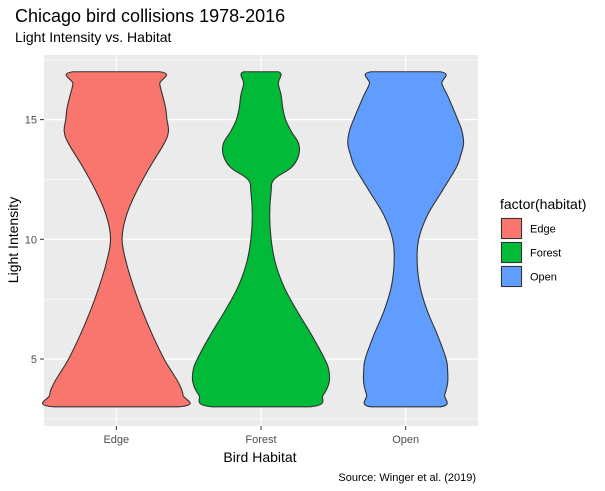 This screenshot has height=491, width=605. I want to click on legend-swatch-forest, so click(511, 252).